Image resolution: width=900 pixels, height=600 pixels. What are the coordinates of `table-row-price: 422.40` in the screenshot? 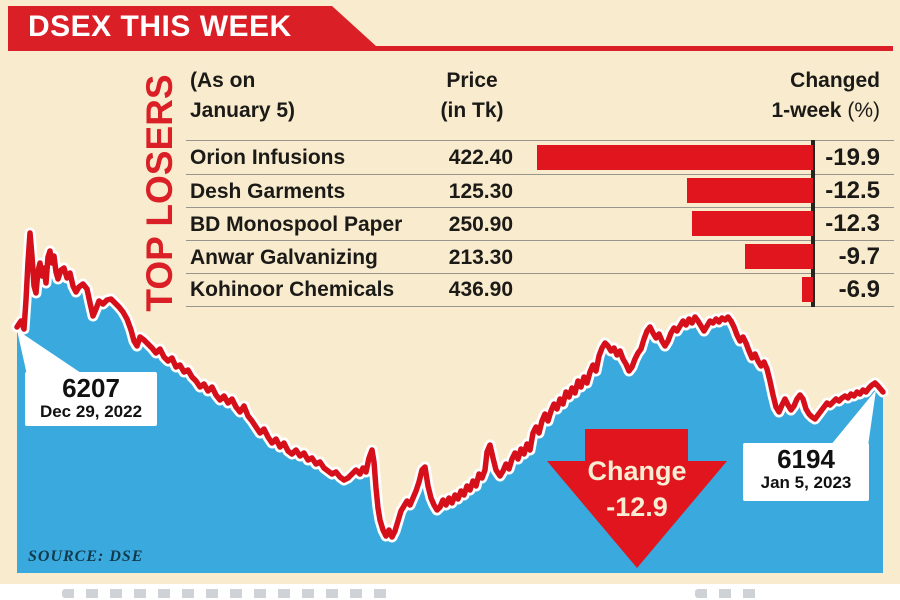 It's located at (480, 157).